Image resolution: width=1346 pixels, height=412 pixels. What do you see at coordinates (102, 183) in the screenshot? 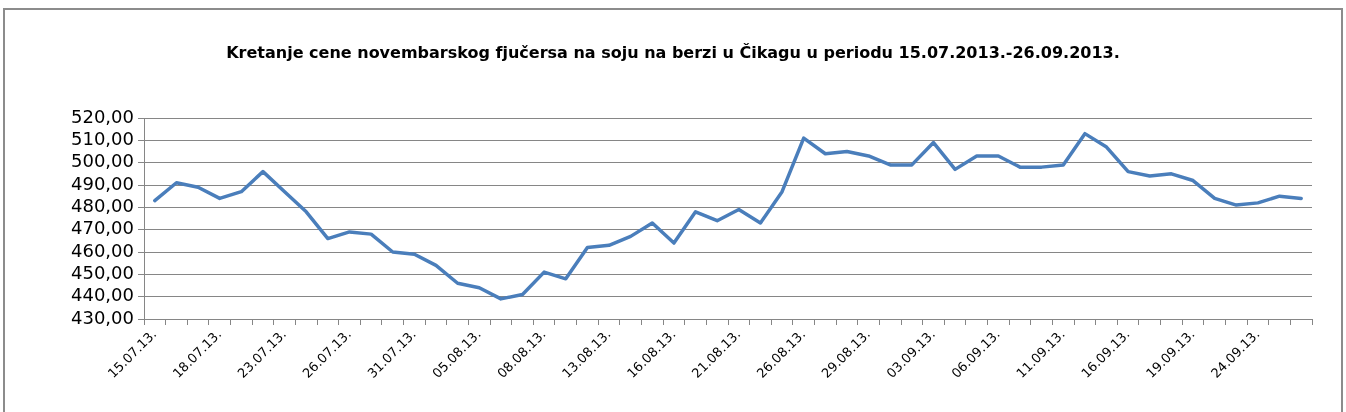
I see `y-tick-label: 490,00` at bounding box center [102, 183].